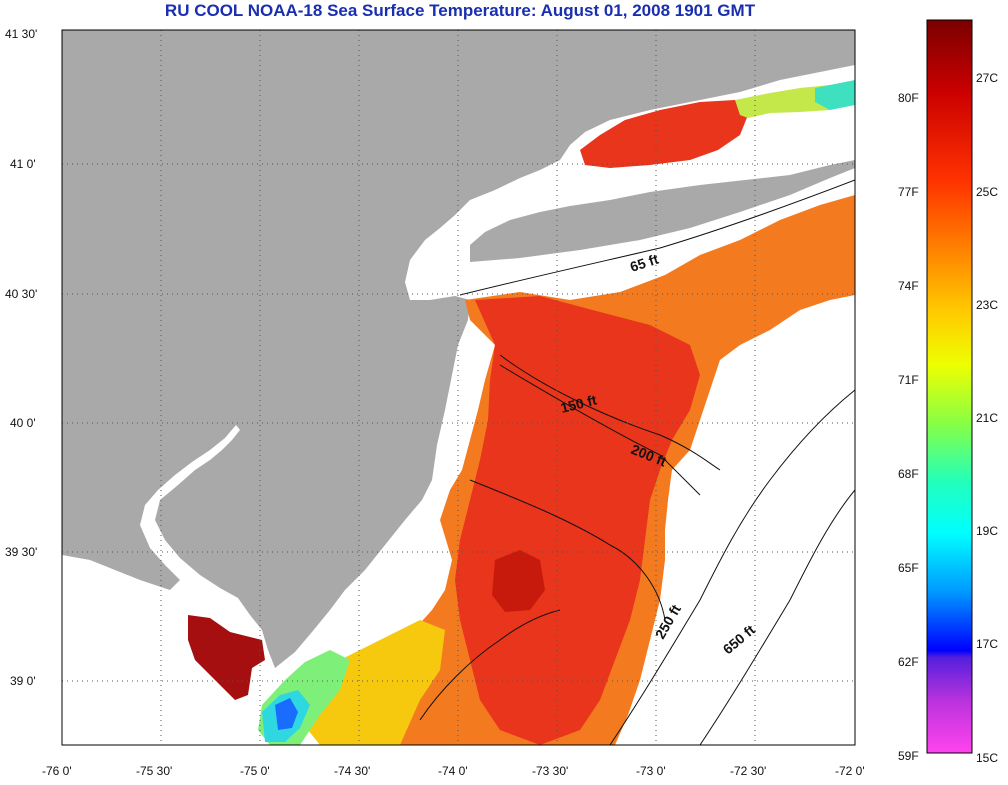 The height and width of the screenshot is (785, 1008). Describe the element at coordinates (21, 357) in the screenshot. I see `lat-labels: 41 30' 41 0' 40 30' 40 0' 39 30' 39 0'` at that location.